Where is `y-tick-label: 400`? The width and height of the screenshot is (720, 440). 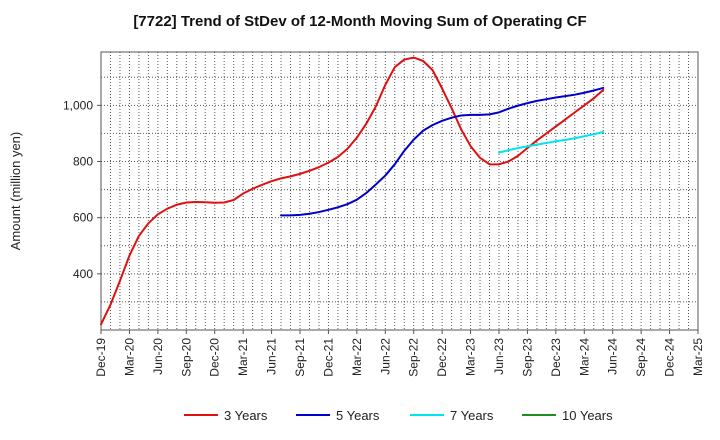
y-tick-label: 400 is located at coordinates (83, 274).